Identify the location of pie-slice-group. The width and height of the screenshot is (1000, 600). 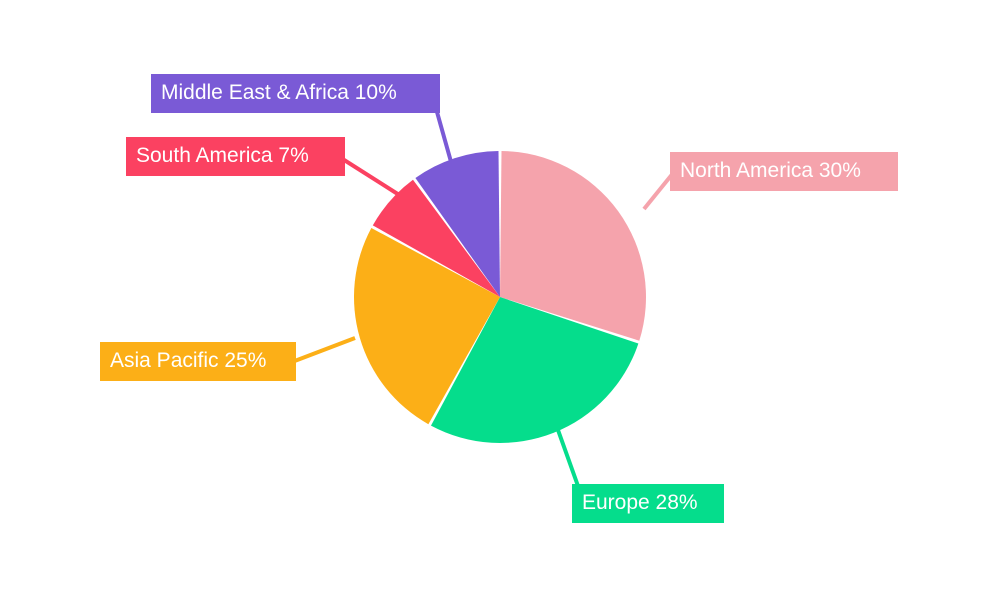
(499, 297).